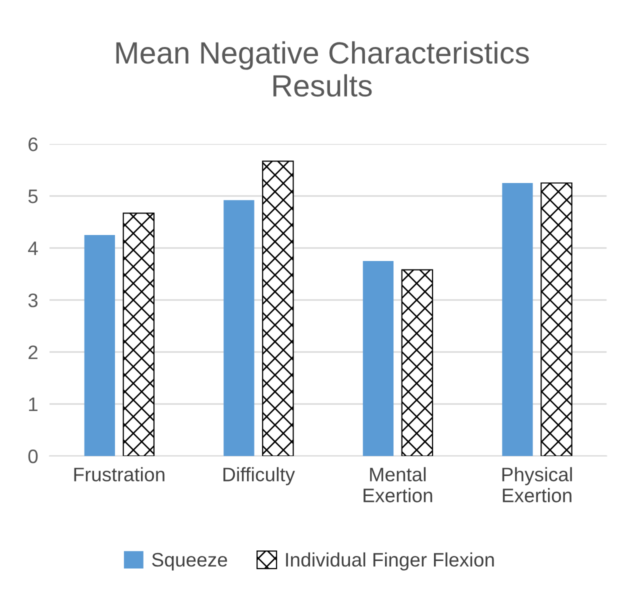  Describe the element at coordinates (33, 405) in the screenshot. I see `y-tick-label: 1` at that location.